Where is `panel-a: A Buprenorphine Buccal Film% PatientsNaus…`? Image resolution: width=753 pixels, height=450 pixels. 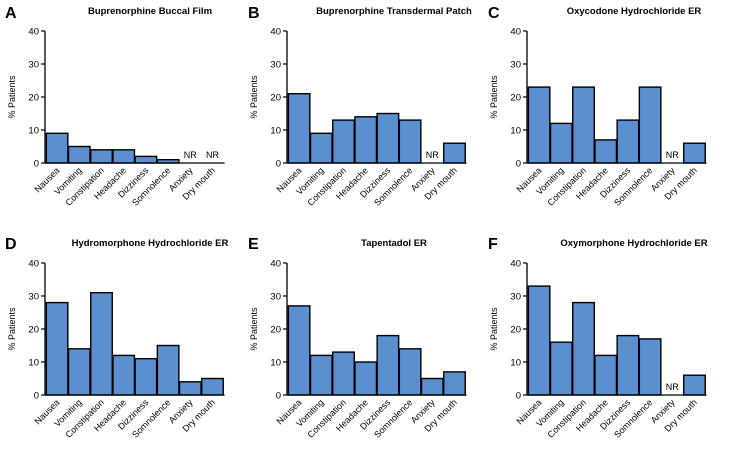 panel-a: A Buprenorphine Buccal Film% PatientsNaus… is located at coordinates (115, 106).